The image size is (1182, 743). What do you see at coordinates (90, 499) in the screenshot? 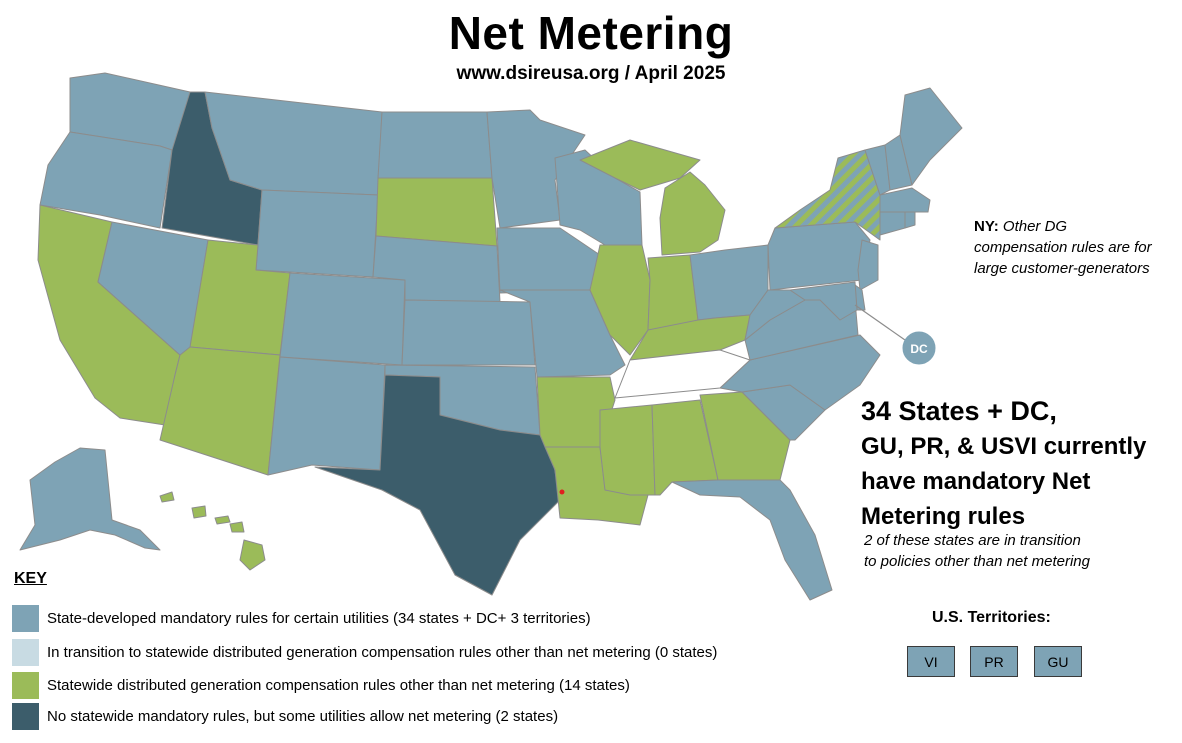
I see `state-alaska` at bounding box center [90, 499].